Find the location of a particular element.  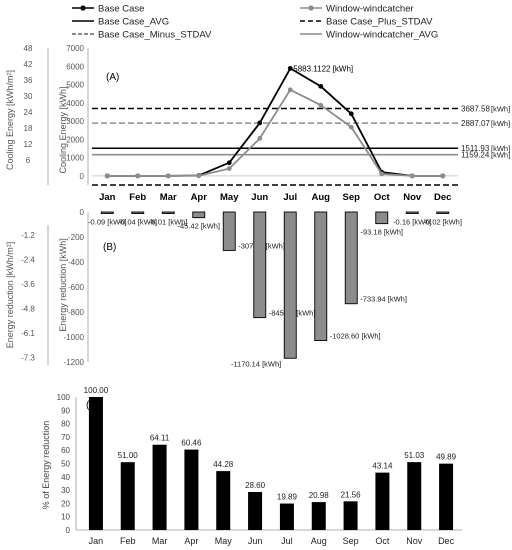

bar-value-label: 64.11 is located at coordinates (160, 438).